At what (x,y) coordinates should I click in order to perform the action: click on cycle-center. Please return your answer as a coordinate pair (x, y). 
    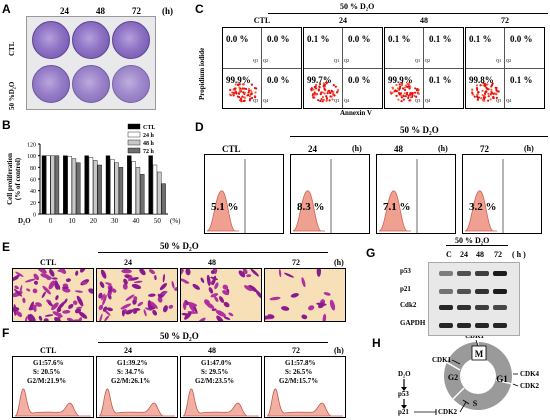
    Looking at the image, I should click on (478, 376).